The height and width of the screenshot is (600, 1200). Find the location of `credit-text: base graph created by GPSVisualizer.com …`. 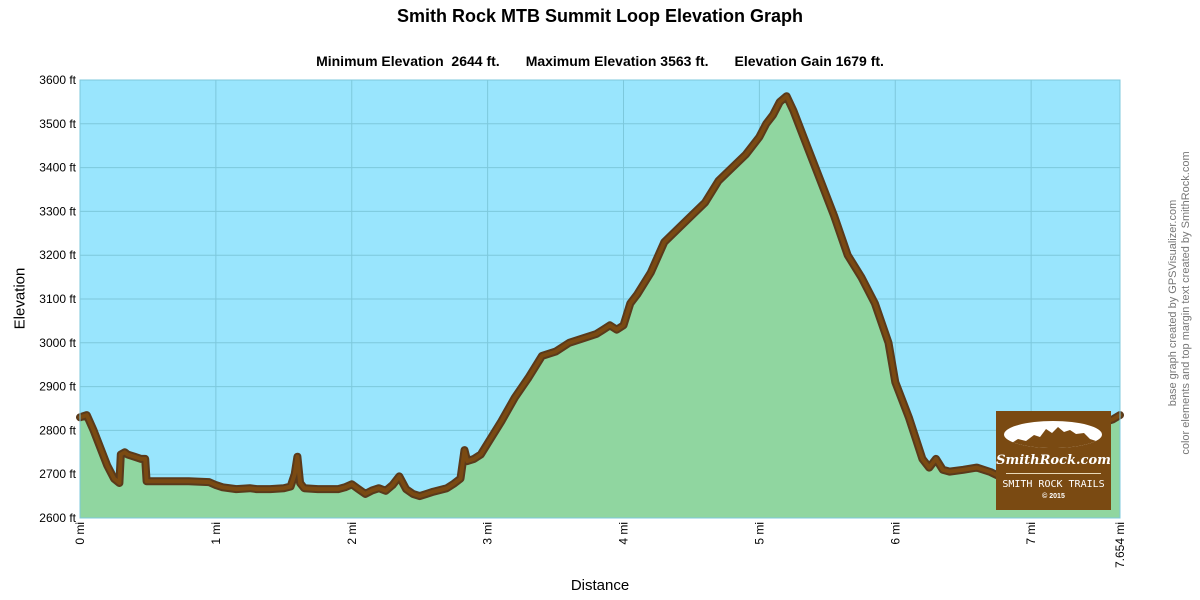

credit-text: base graph created by GPSVisualizer.com … is located at coordinates (1180, 303).